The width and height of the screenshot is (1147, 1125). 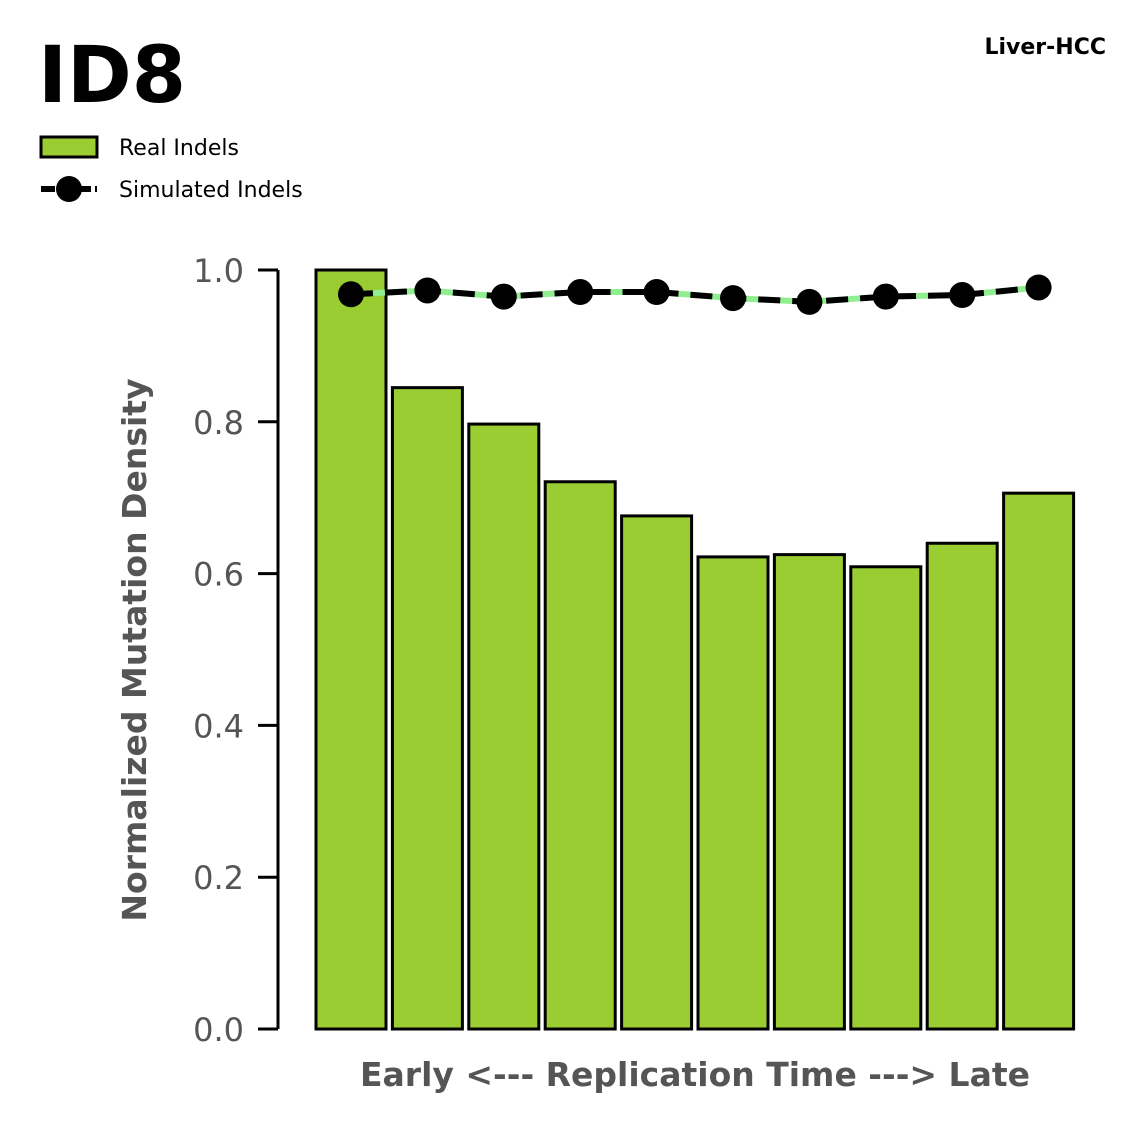 I want to click on y-tick-label: 0.8, so click(x=218, y=423).